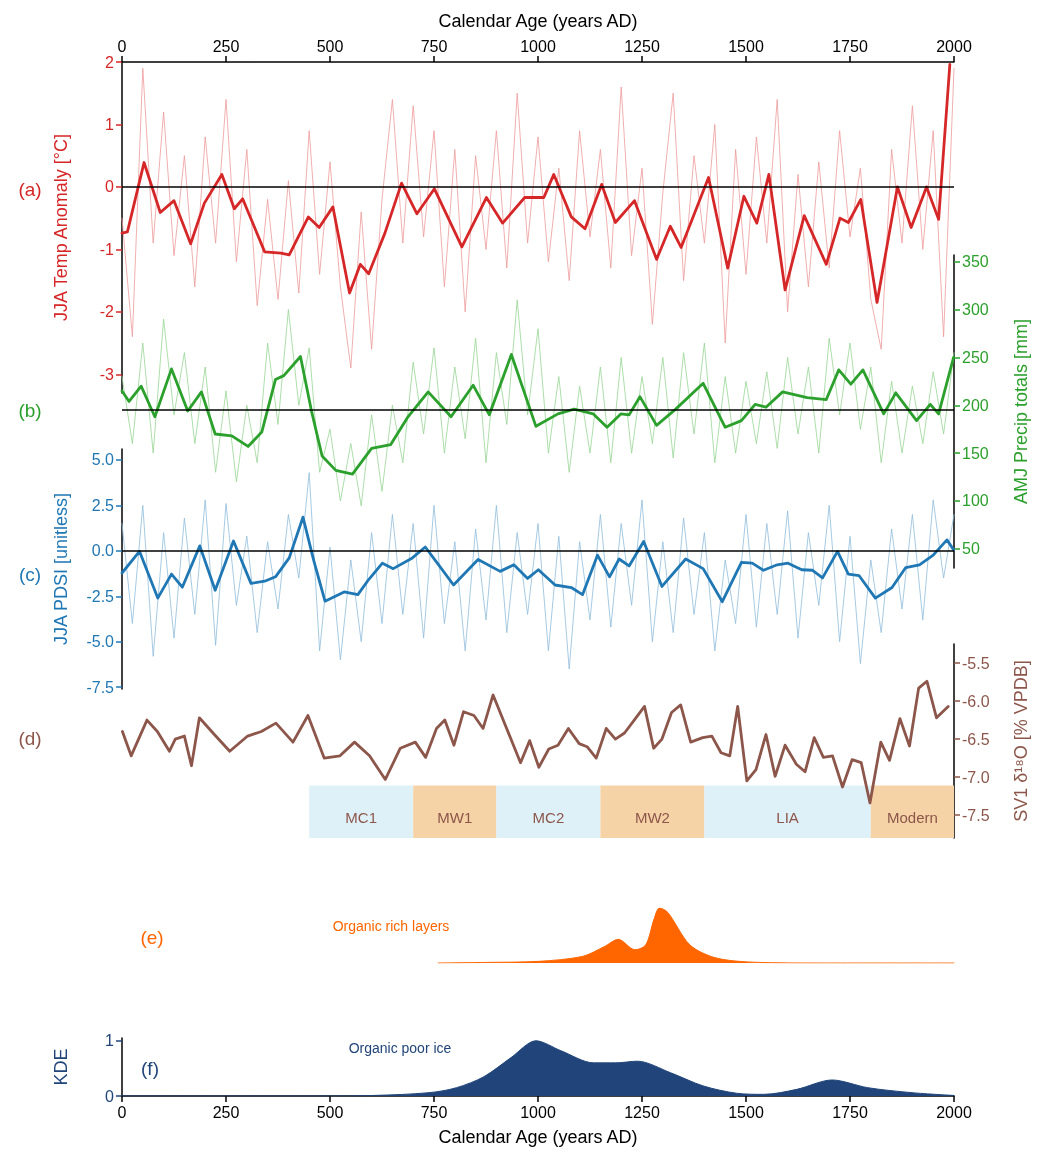 This screenshot has height=1159, width=1045. I want to click on y-axis-title: AMJ Precip totals [mm], so click(1021, 411).